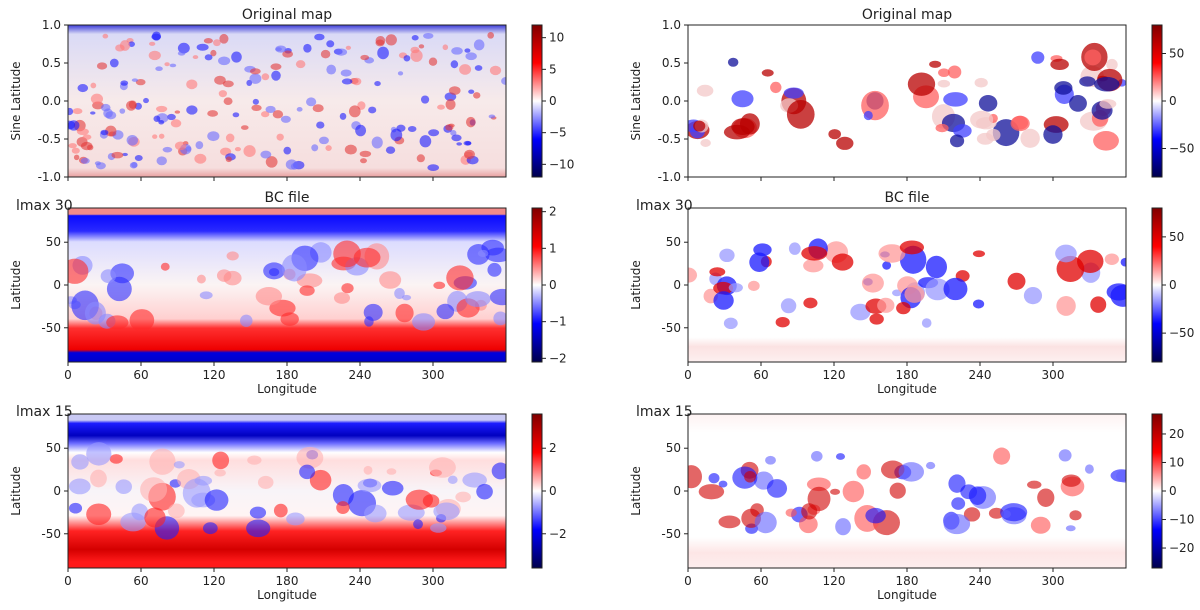  I want to click on colorbar-tick-label: 20, so click(1176, 434).